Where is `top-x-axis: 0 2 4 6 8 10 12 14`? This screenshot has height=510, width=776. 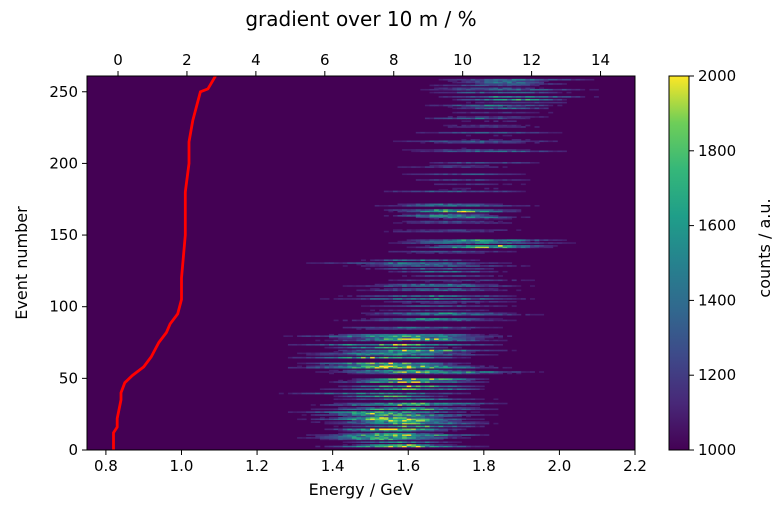 top-x-axis: 0 2 4 6 8 10 12 14 is located at coordinates (361, 63).